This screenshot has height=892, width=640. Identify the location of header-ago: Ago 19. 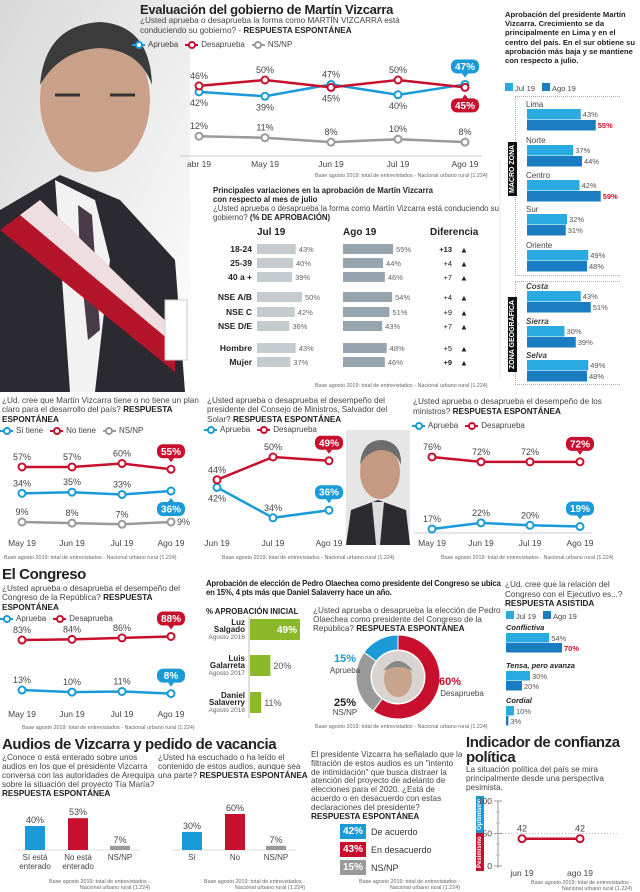
(360, 232).